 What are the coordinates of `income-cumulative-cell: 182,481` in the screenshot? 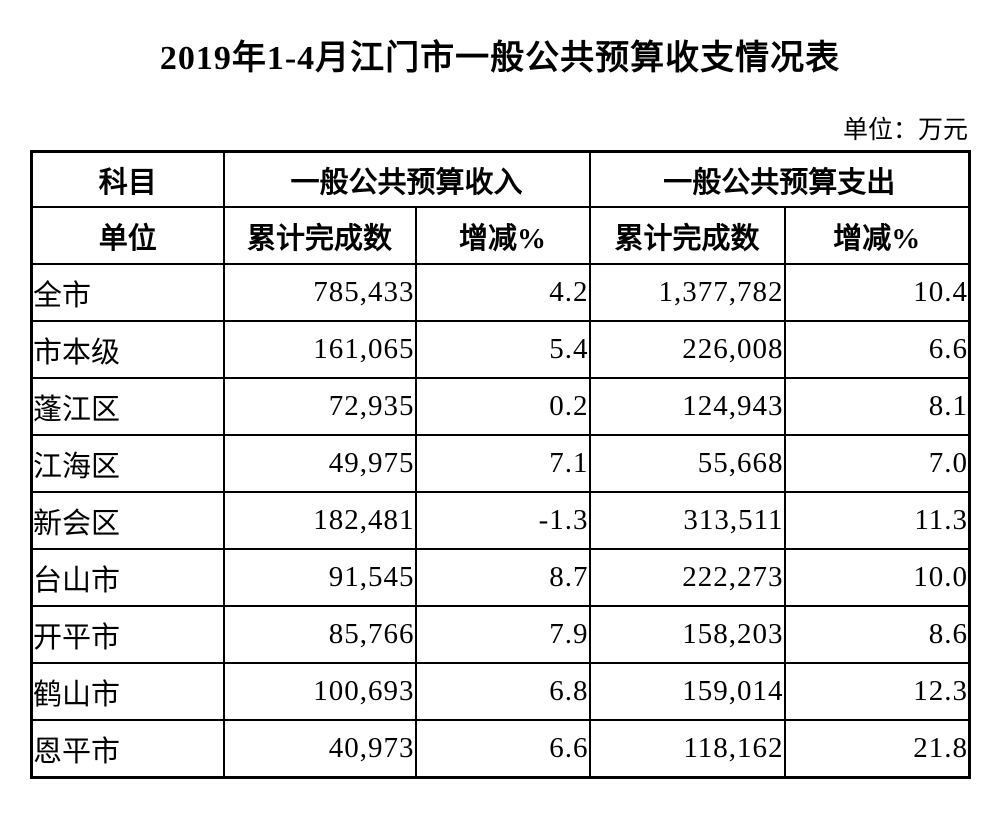 It's located at (319, 520).